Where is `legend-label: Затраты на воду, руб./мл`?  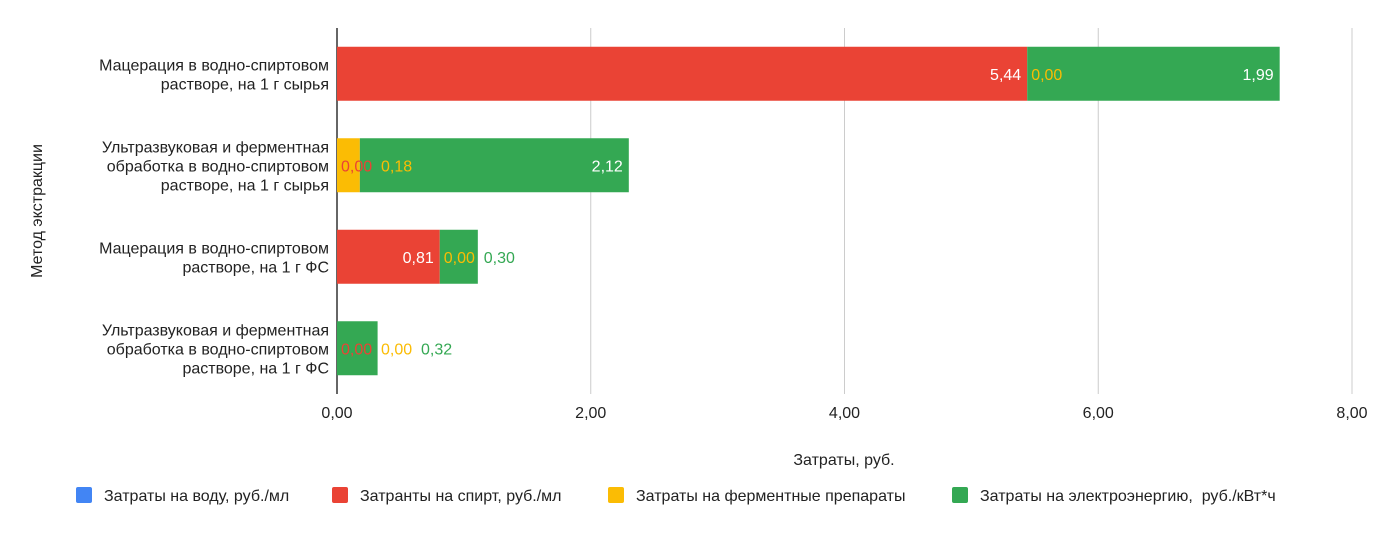 legend-label: Затраты на воду, руб./мл is located at coordinates (196, 496).